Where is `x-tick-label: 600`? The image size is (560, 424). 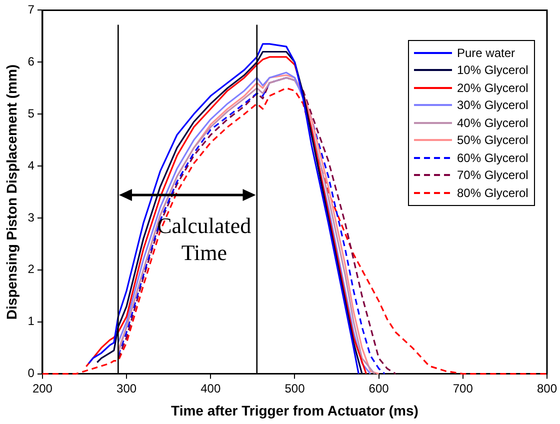 x-tick-label: 600 is located at coordinates (379, 388).